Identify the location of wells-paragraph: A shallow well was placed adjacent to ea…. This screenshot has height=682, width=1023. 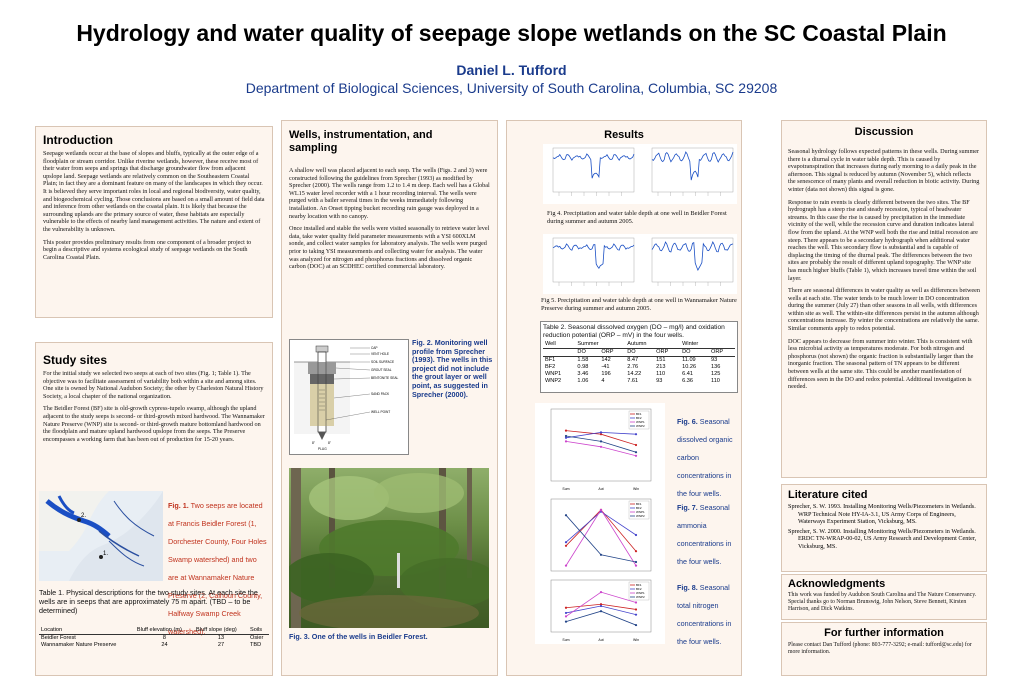
(389, 193).